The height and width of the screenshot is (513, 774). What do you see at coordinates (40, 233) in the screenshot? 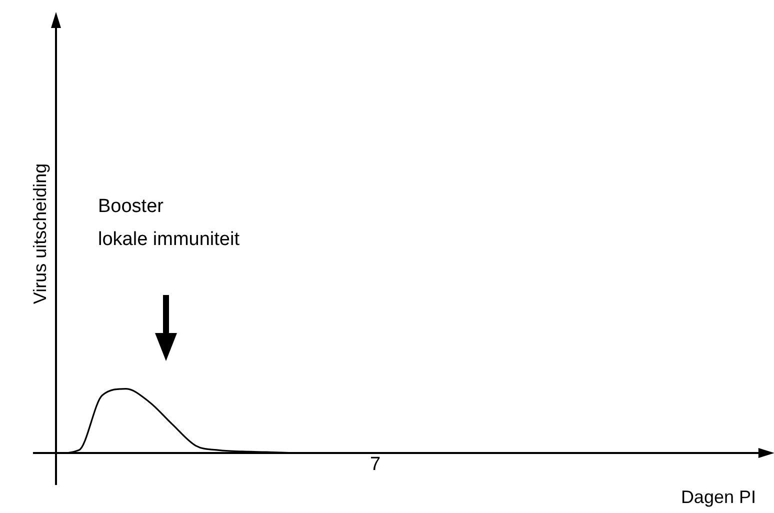
I see `y-axis-title: Virus uitscheiding` at bounding box center [40, 233].